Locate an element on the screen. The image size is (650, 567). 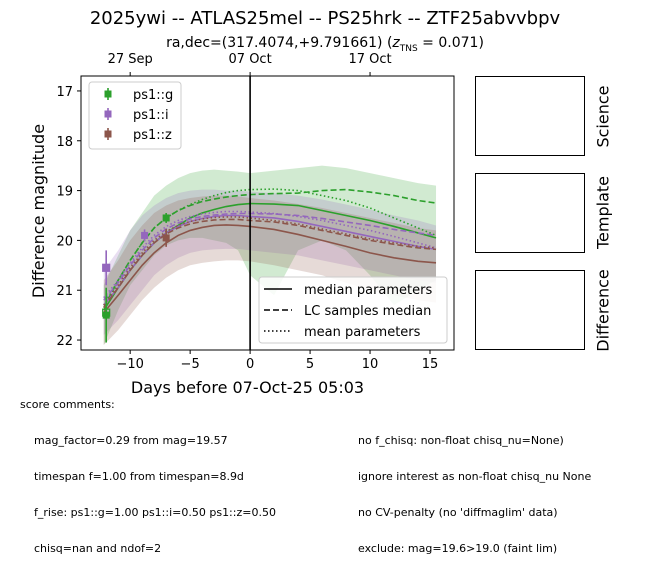
comment-line: mag_factor=0.29 from mag=19.57 is located at coordinates (131, 440).